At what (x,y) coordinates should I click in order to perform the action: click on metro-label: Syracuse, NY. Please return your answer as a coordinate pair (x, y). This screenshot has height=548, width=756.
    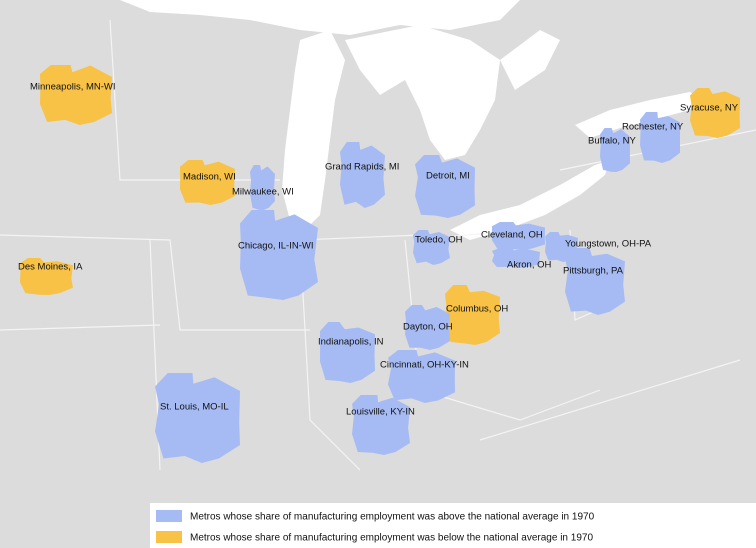
    Looking at the image, I should click on (709, 108).